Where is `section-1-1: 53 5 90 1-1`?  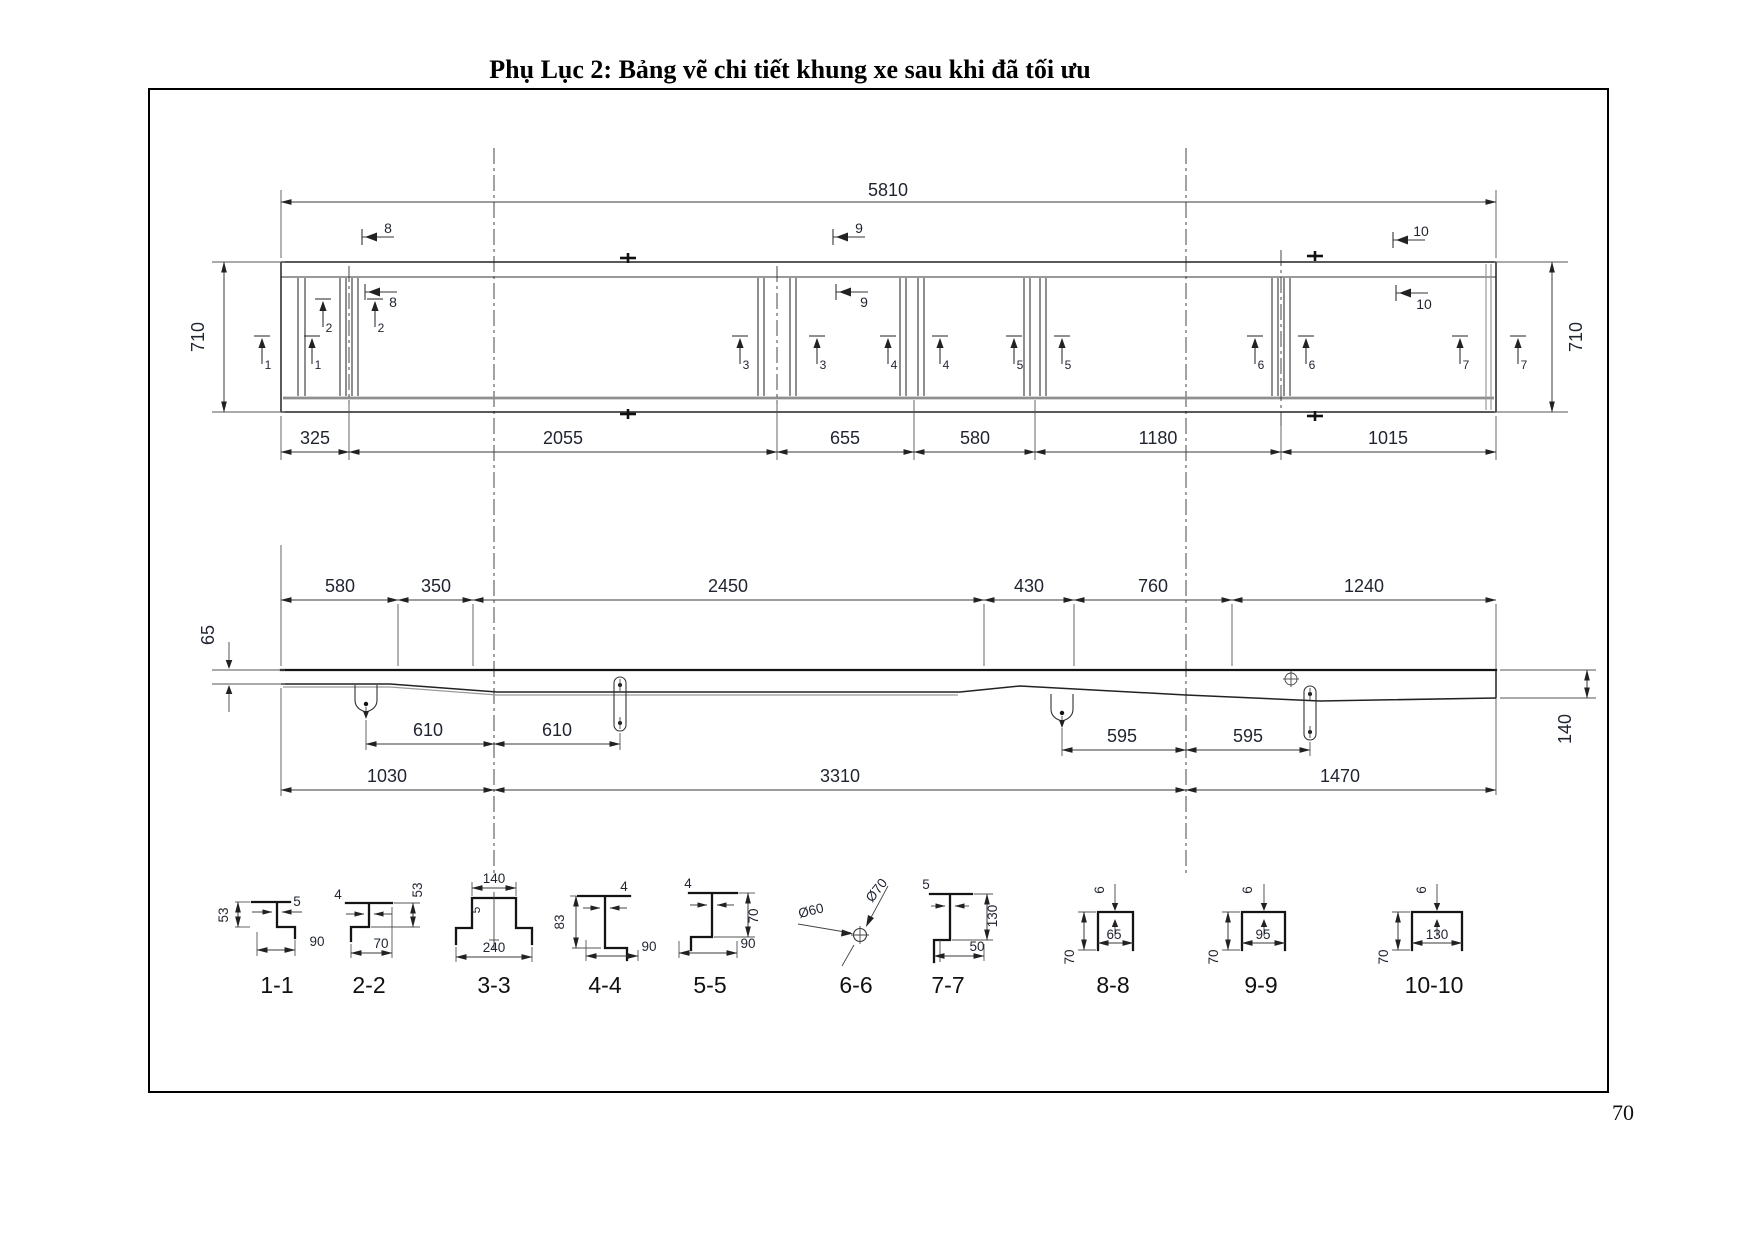 section-1-1: 53 5 90 1-1 is located at coordinates (270, 946).